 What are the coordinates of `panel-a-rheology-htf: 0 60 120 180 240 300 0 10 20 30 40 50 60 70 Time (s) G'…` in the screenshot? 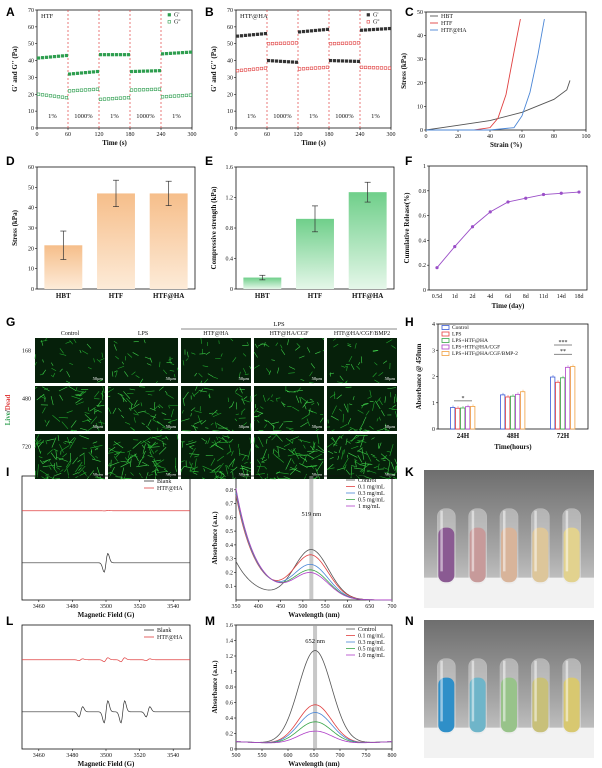 It's located at (104, 77).